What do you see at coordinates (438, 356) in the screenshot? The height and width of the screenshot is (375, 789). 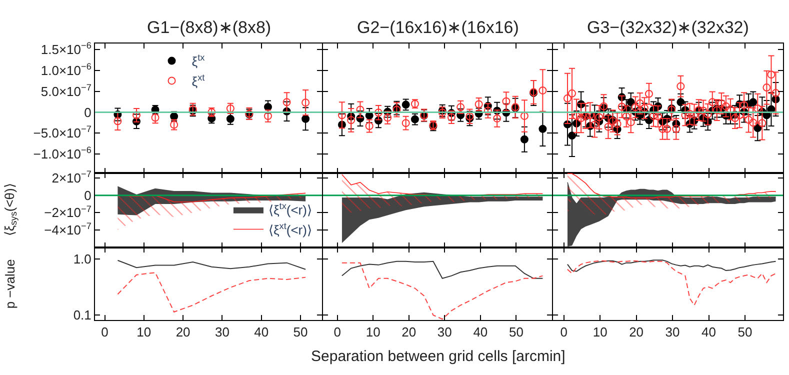 I see `x-axis-title: Separation between grid cells [arcmin]` at bounding box center [438, 356].